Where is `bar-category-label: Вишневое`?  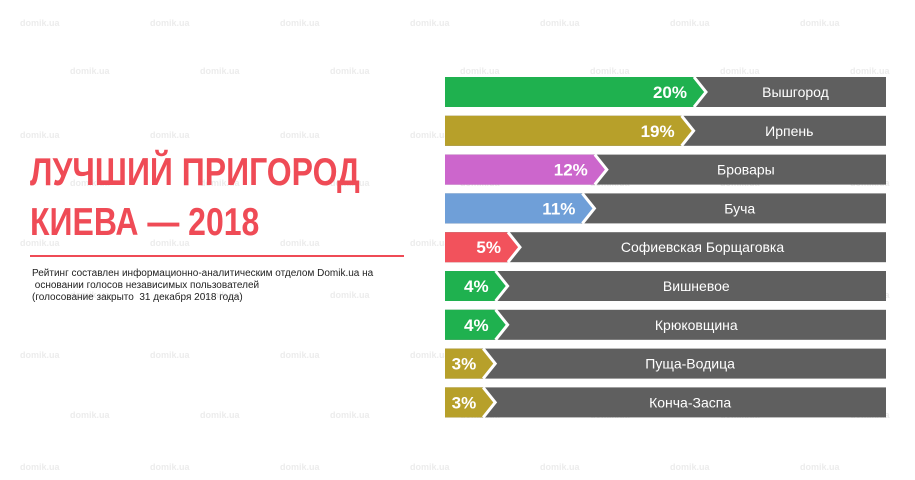
bar-category-label: Вишневое is located at coordinates (696, 286).